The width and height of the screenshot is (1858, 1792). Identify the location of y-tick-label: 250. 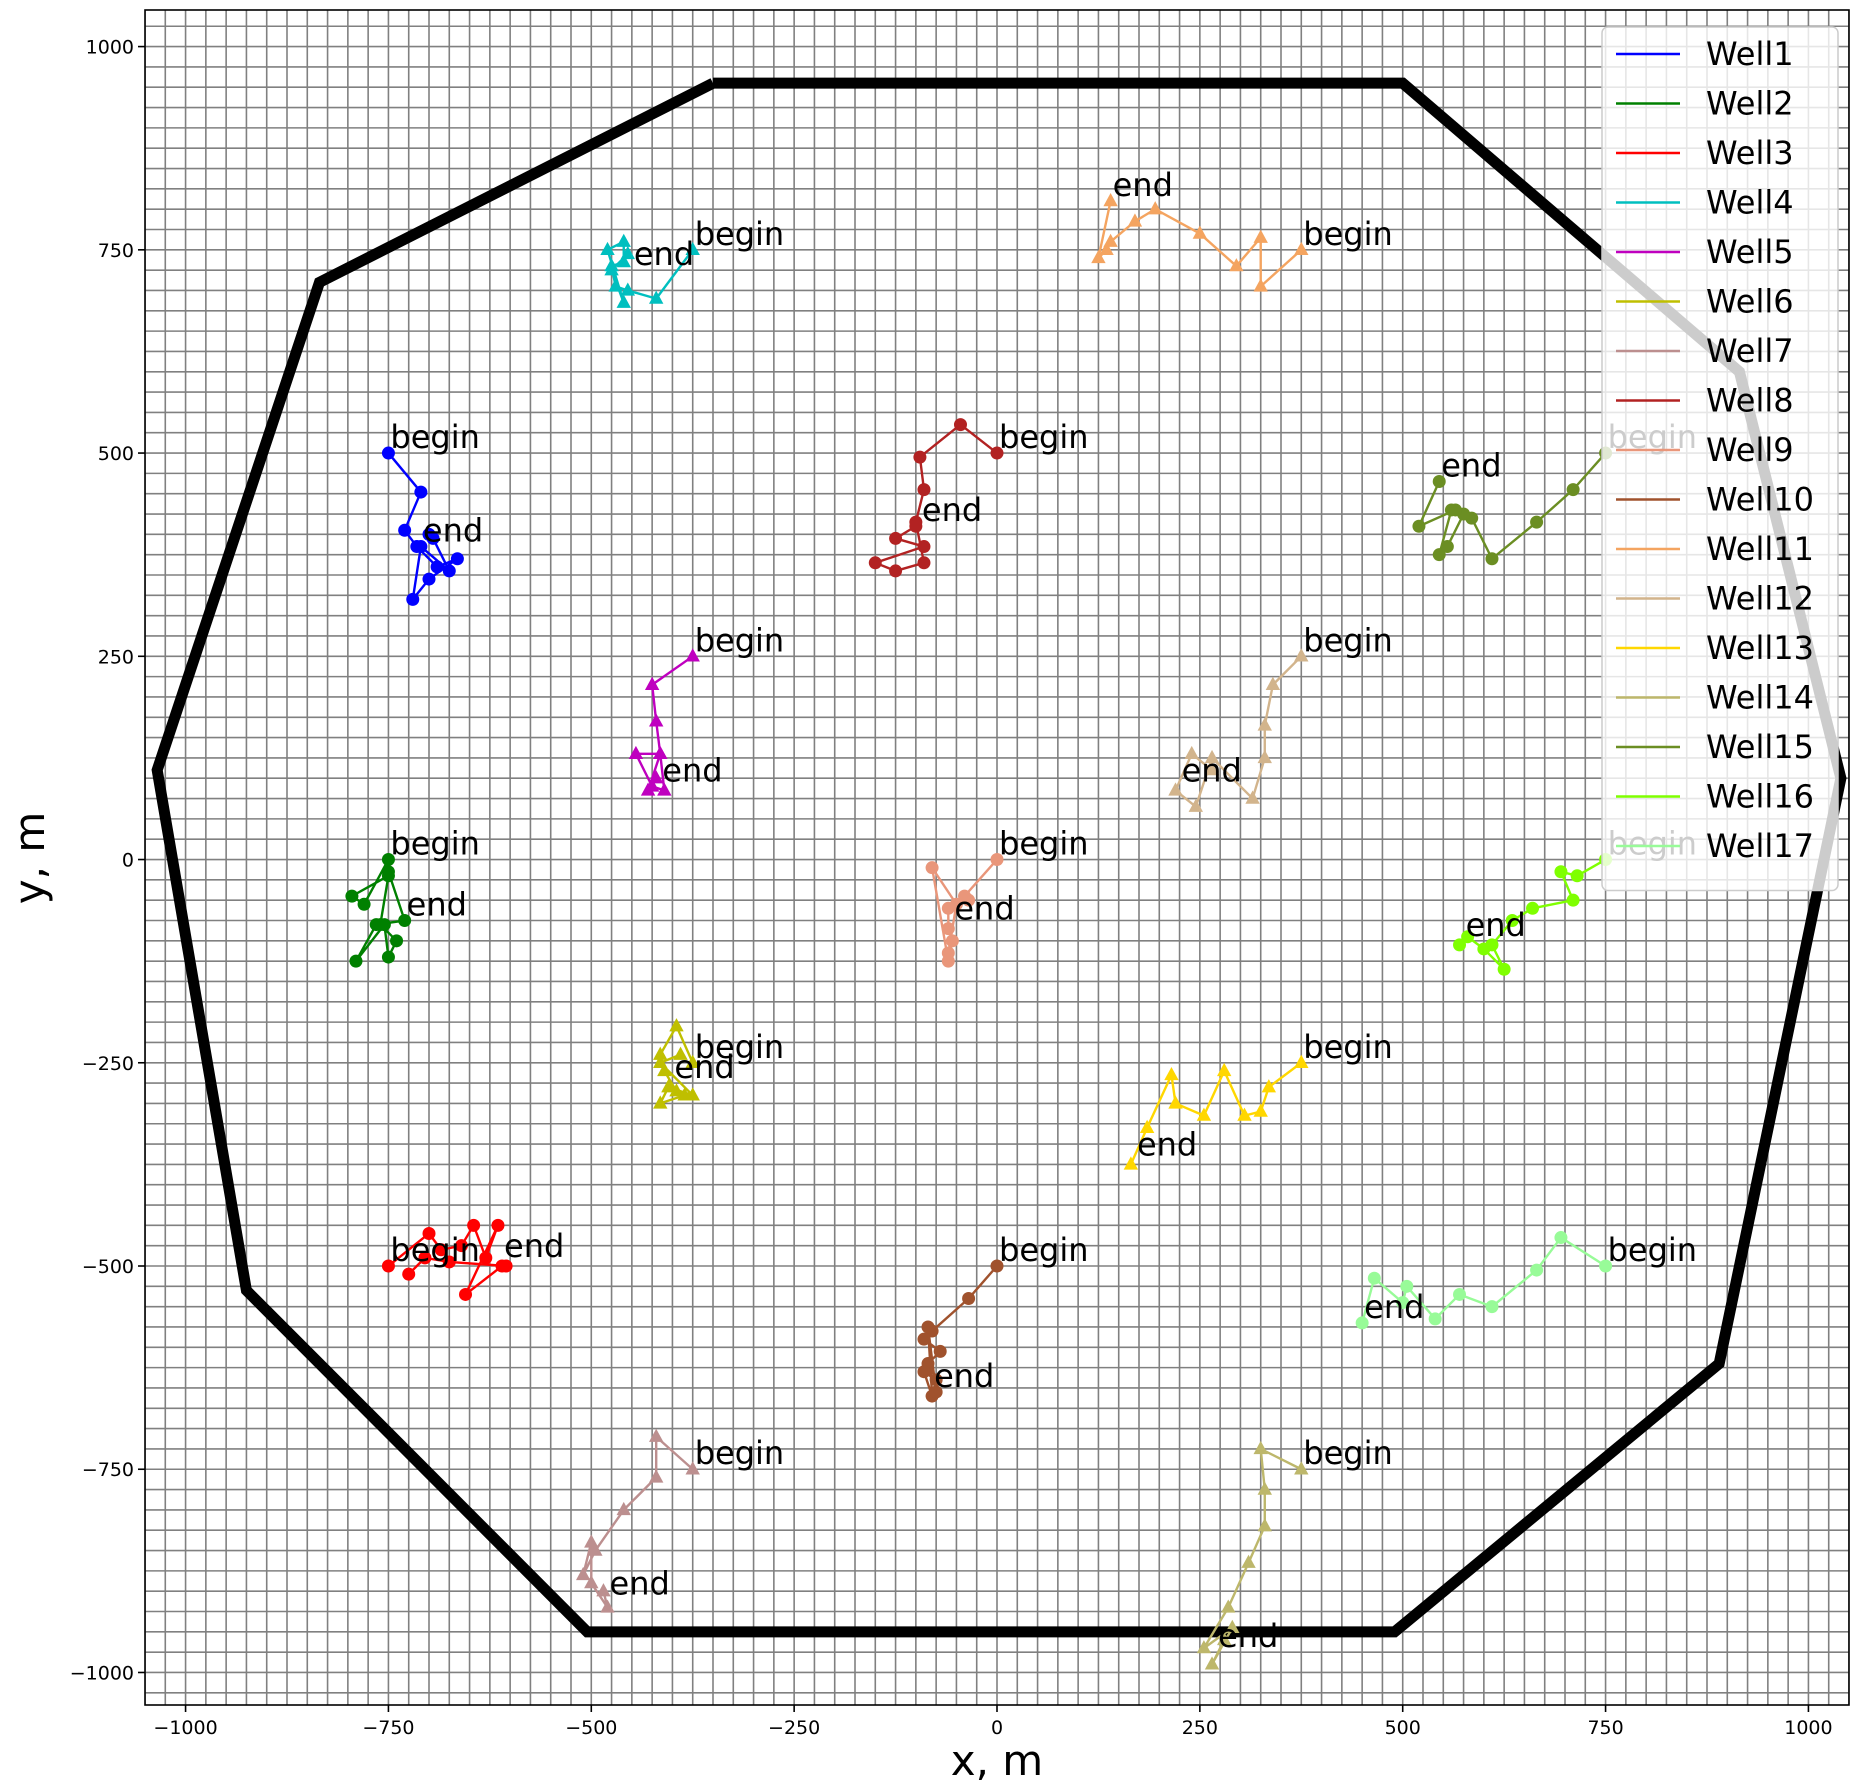
(116, 657).